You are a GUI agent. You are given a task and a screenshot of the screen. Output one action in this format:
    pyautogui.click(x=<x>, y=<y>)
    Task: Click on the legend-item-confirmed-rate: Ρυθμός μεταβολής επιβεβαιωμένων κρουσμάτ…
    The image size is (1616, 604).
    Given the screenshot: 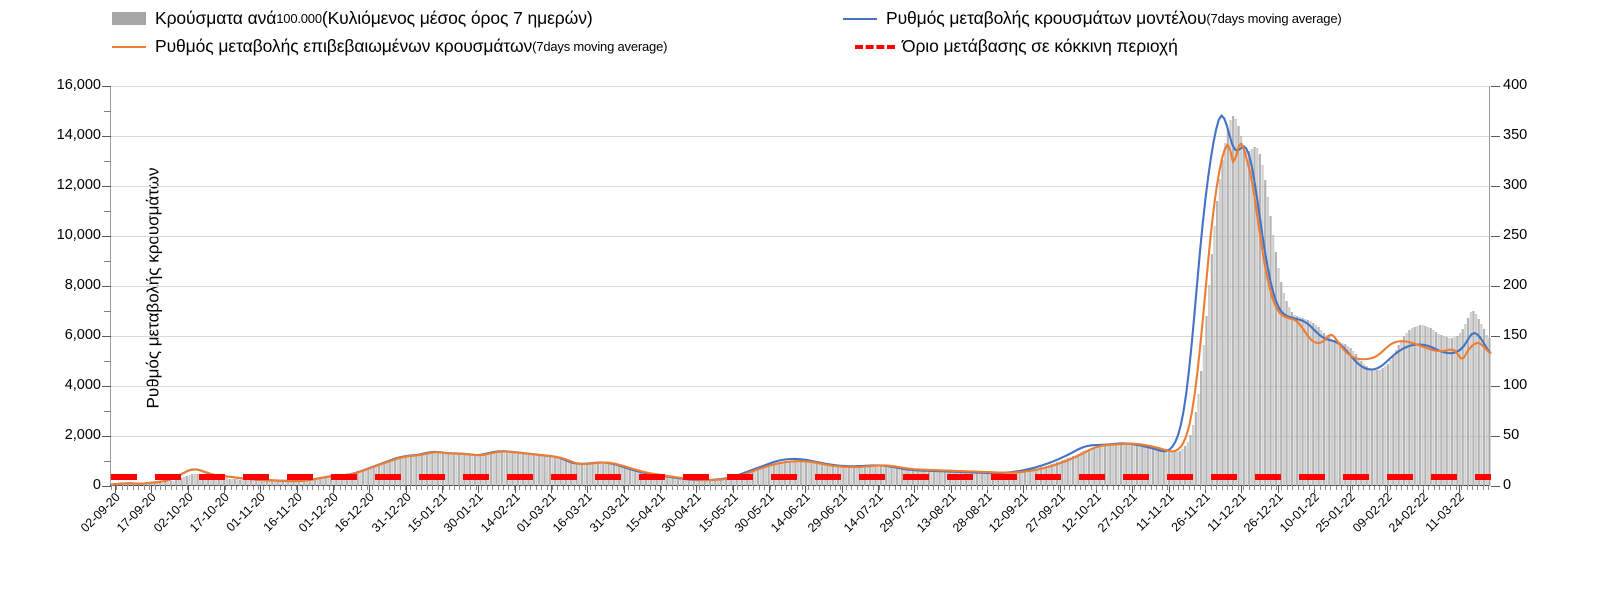 What is the action you would take?
    pyautogui.click(x=389, y=46)
    